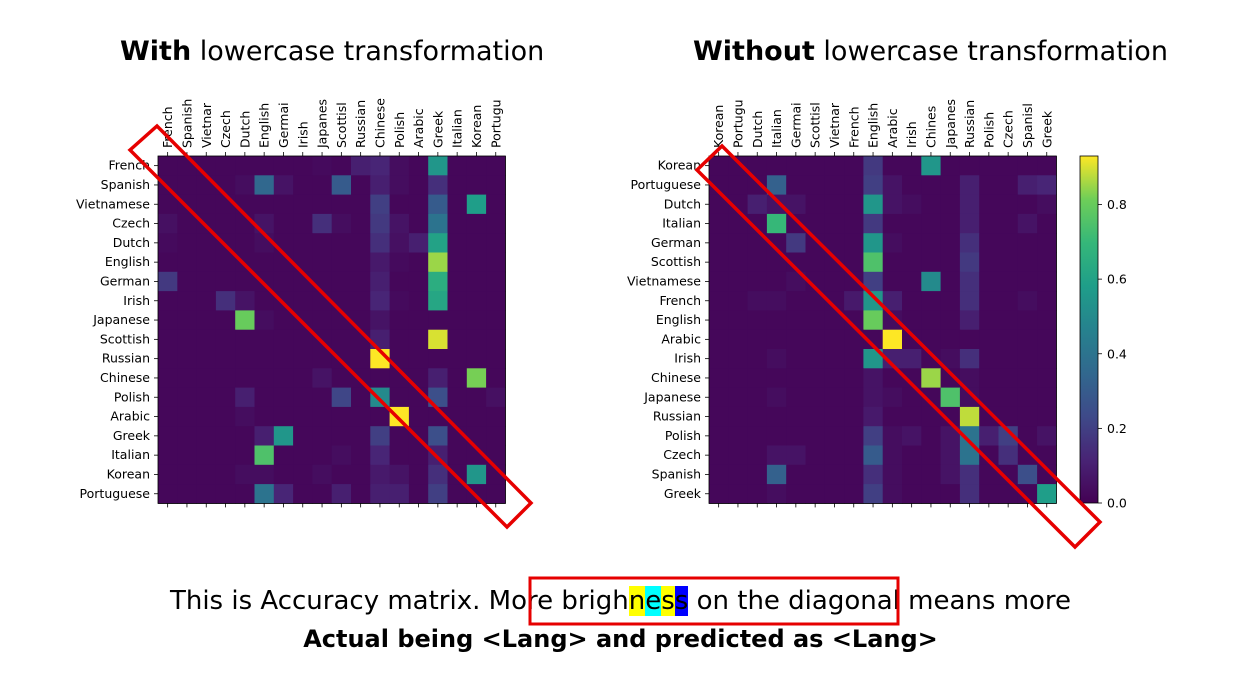  What do you see at coordinates (1089, 329) in the screenshot?
I see `colorbar-gradient` at bounding box center [1089, 329].